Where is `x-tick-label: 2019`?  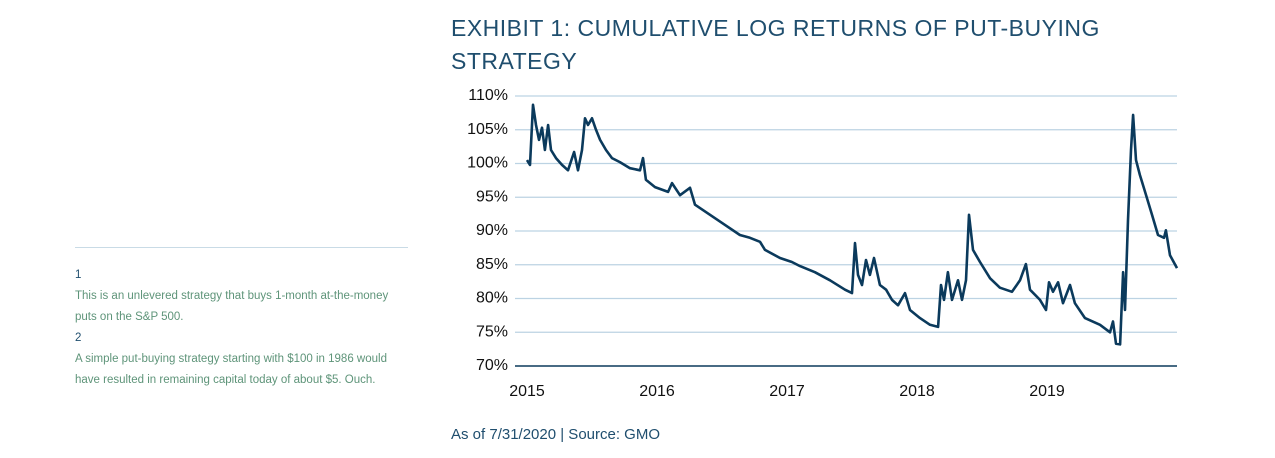 x-tick-label: 2019 is located at coordinates (1047, 391).